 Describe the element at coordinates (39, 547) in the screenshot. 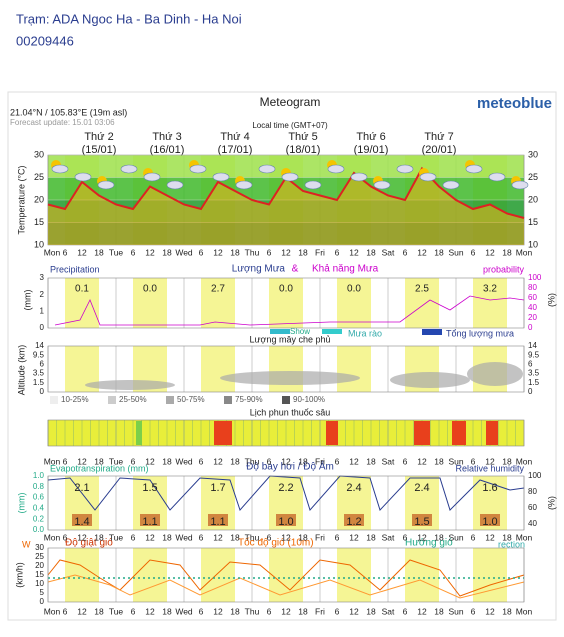

I see `tick-label: 30` at that location.